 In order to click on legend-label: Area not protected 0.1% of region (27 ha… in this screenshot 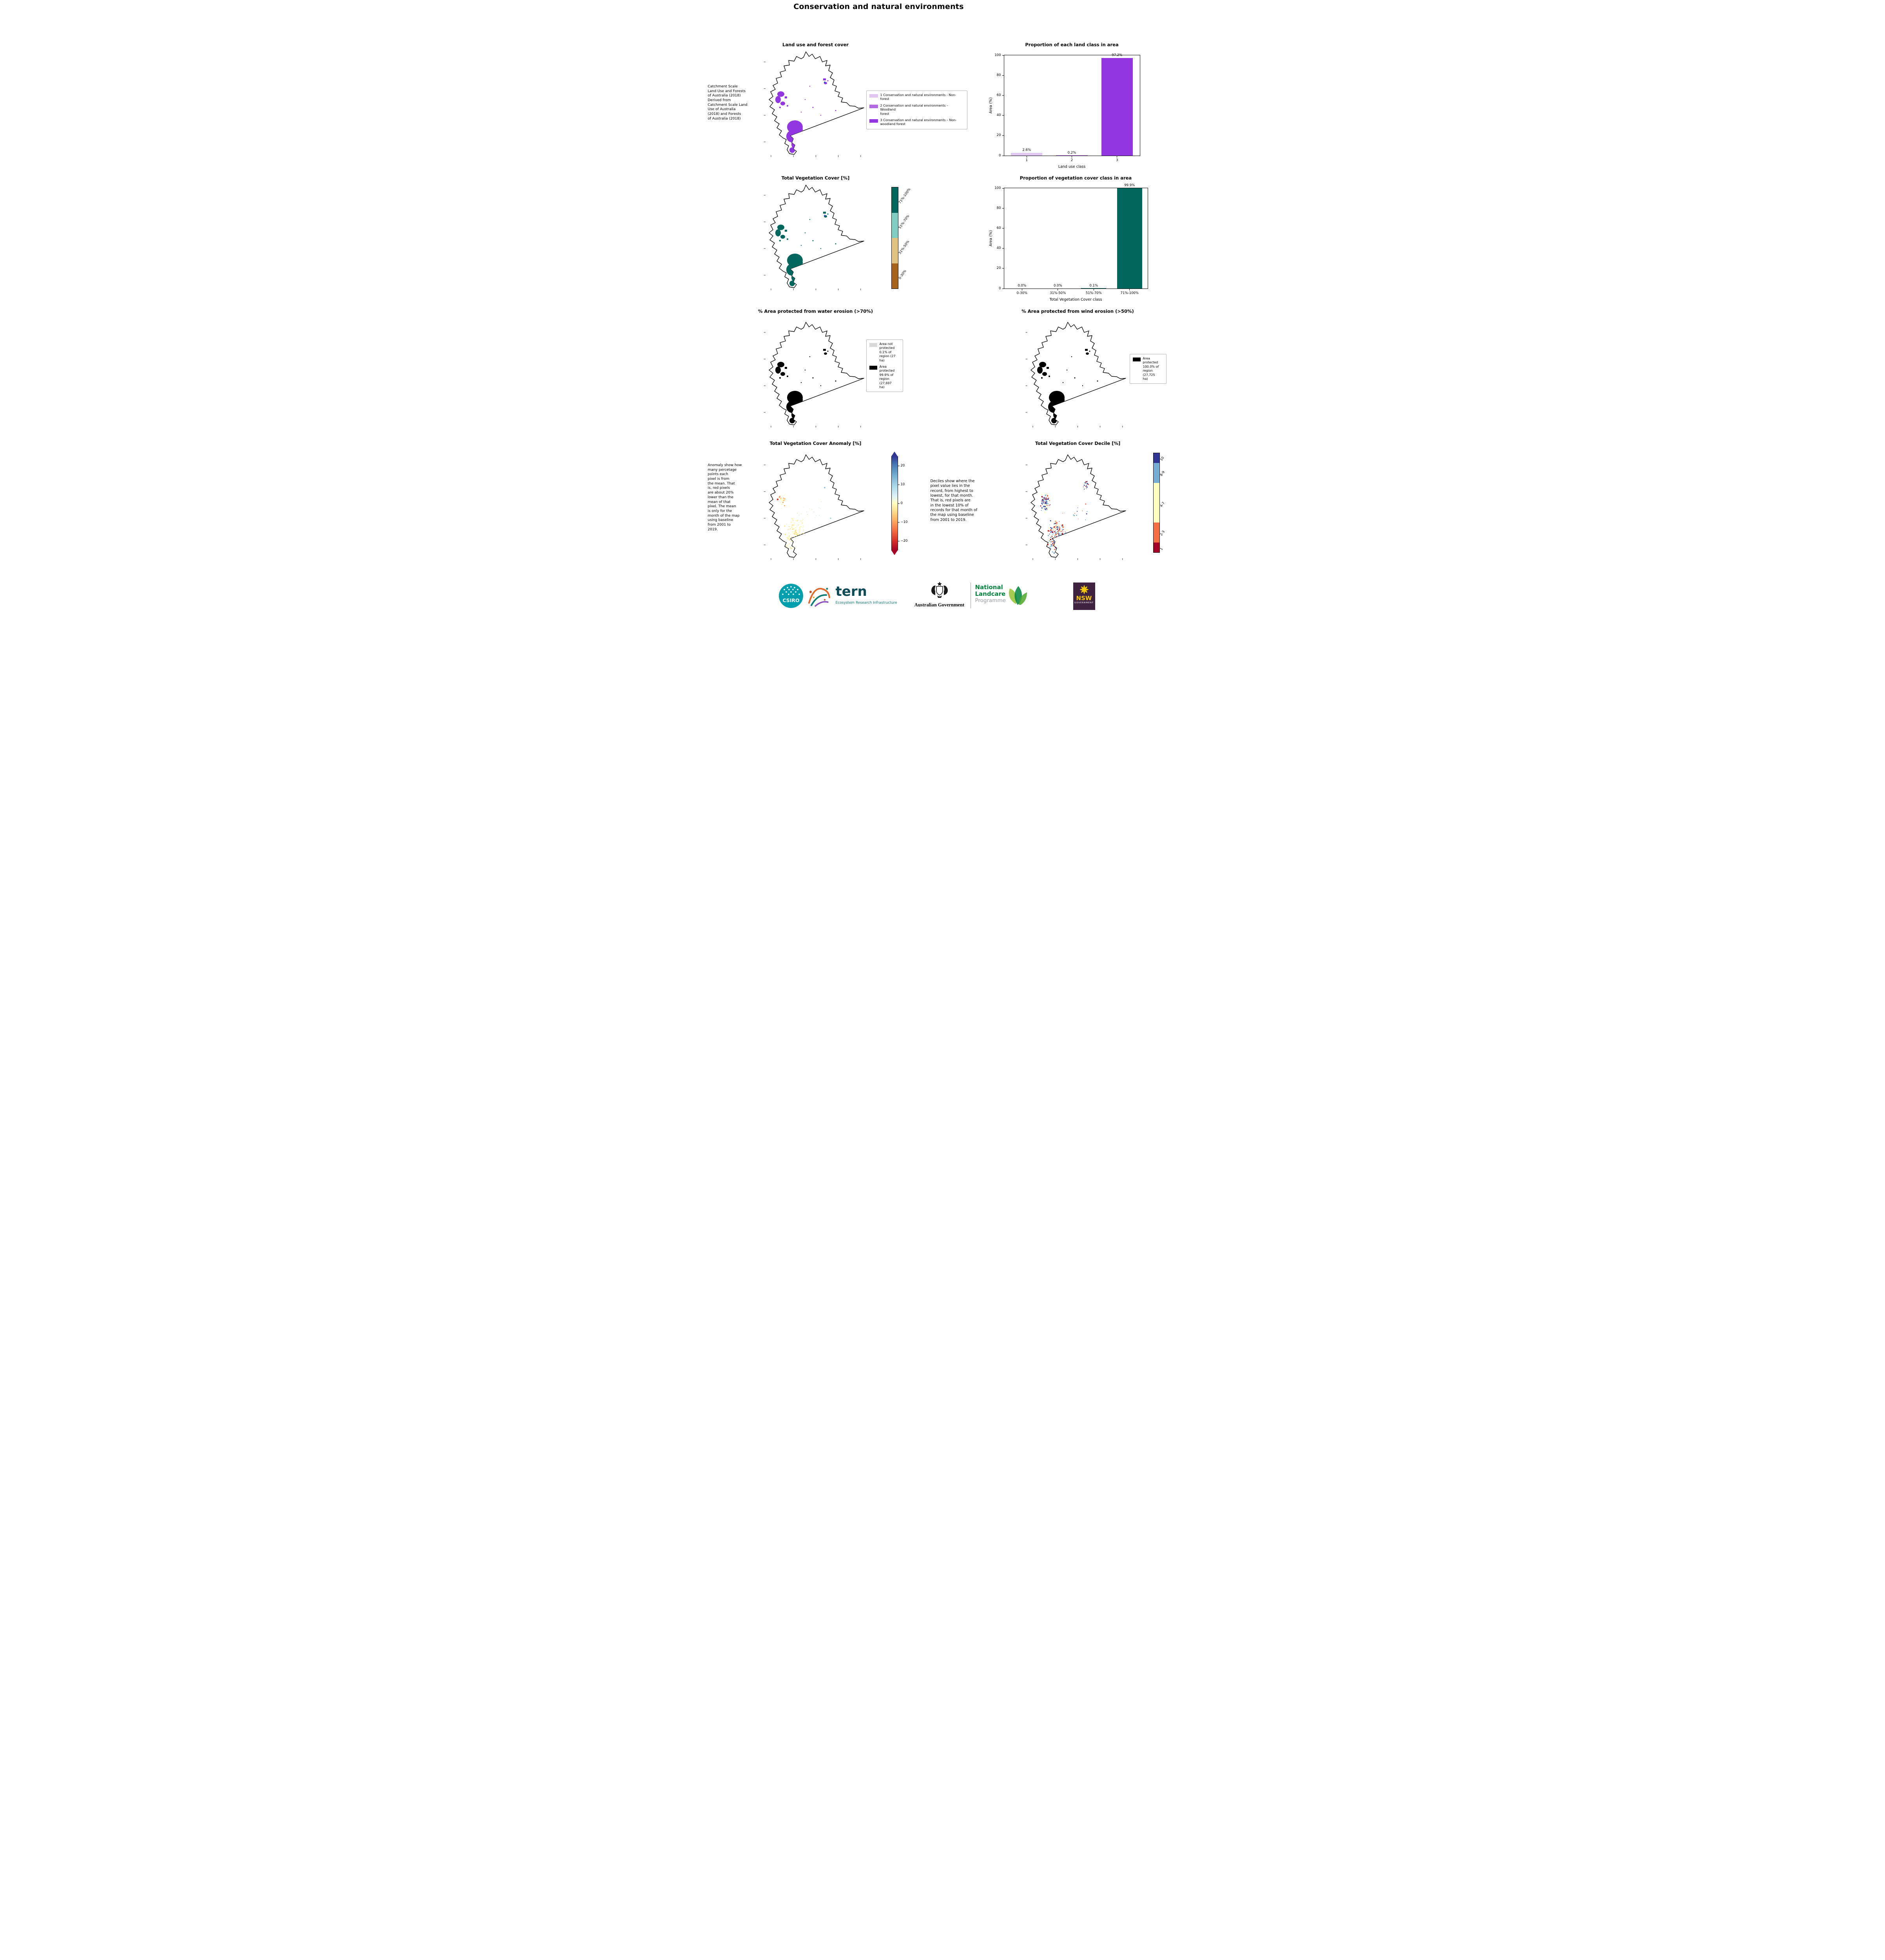, I will do `click(887, 352)`.